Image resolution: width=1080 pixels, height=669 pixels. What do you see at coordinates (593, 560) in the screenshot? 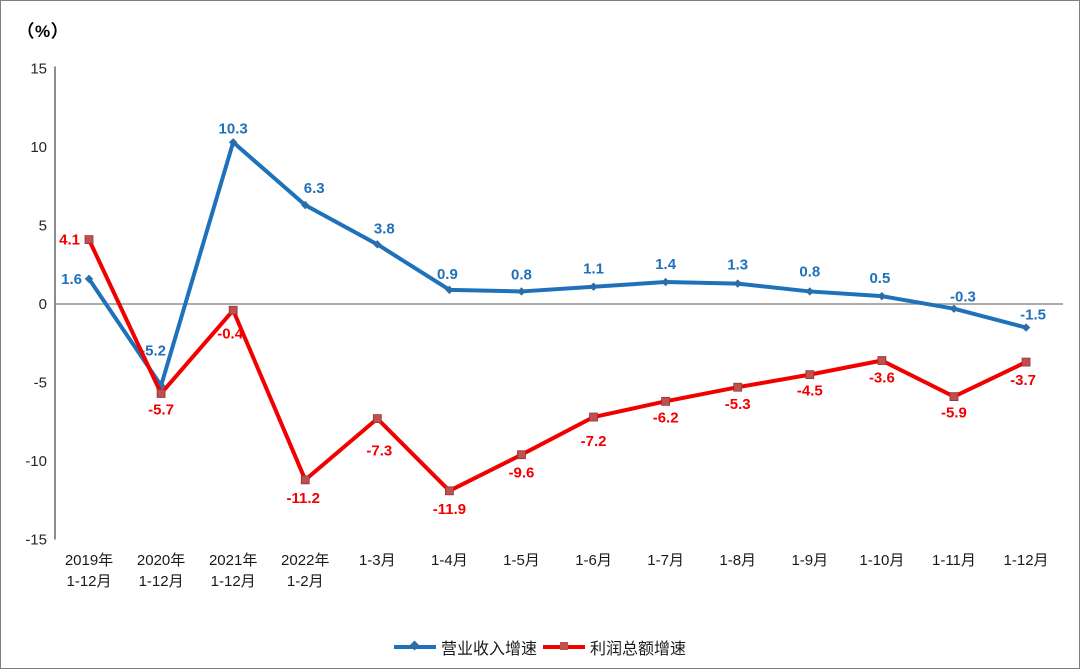
I see `x-category-label: 1-6月` at bounding box center [593, 560].